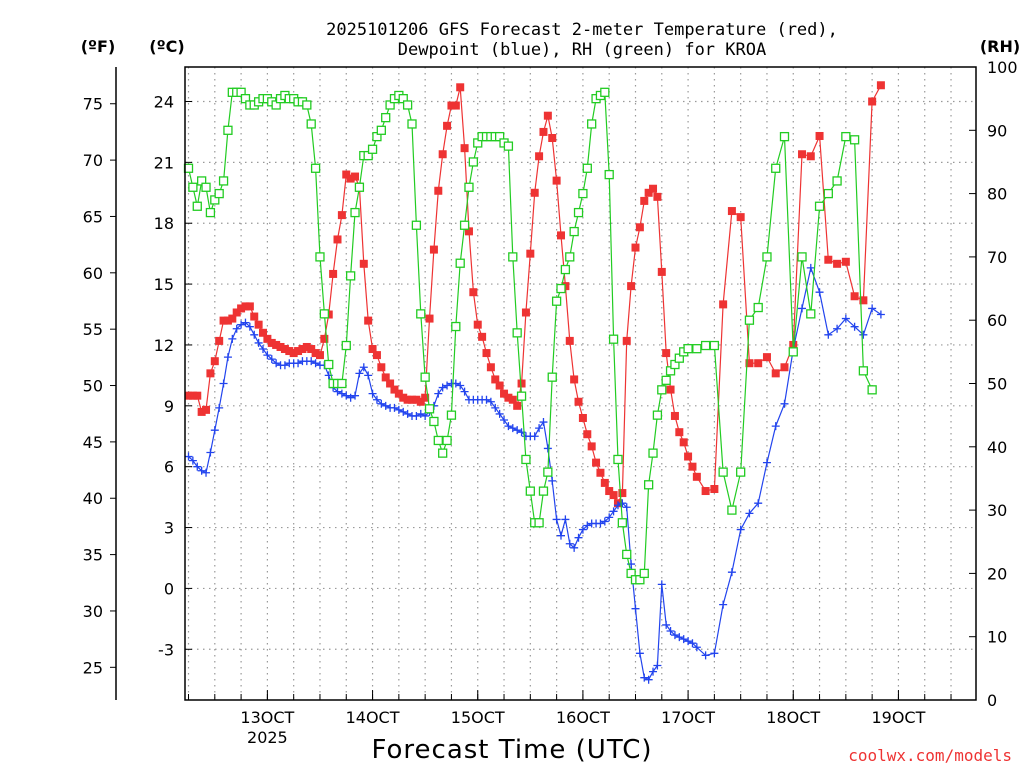  What do you see at coordinates (373, 717) in the screenshot?
I see `x-tick-label: 14OCT` at bounding box center [373, 717].